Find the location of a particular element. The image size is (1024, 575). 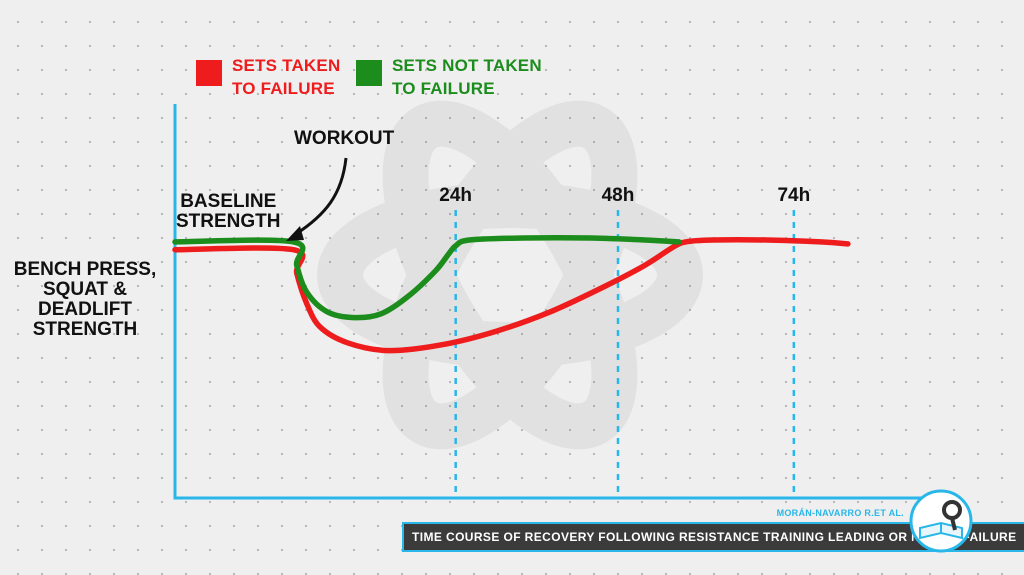

legend-item-not-taken: SETS NOT TAKEN TO FAILURE is located at coordinates (449, 77).